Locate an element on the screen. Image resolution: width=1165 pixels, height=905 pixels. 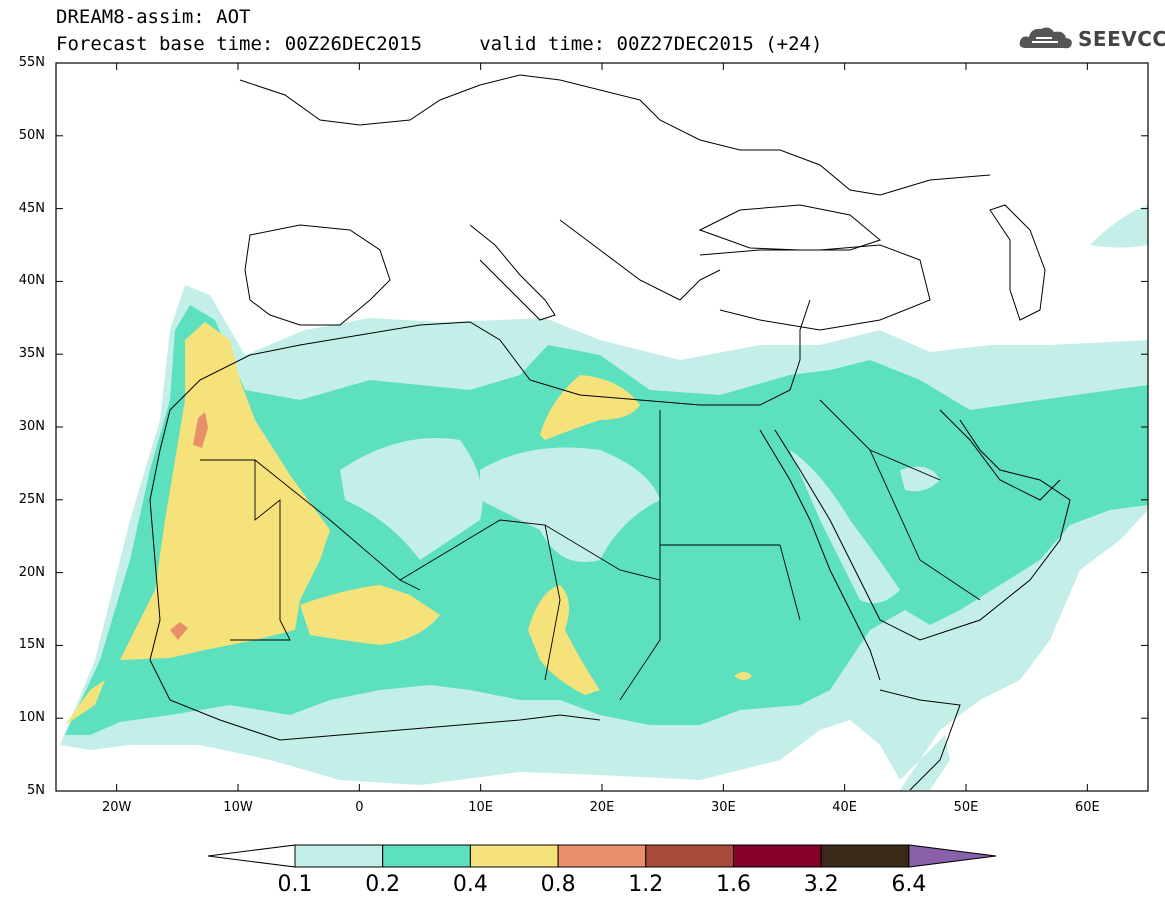
lat-label: 45N is located at coordinates (31, 208).